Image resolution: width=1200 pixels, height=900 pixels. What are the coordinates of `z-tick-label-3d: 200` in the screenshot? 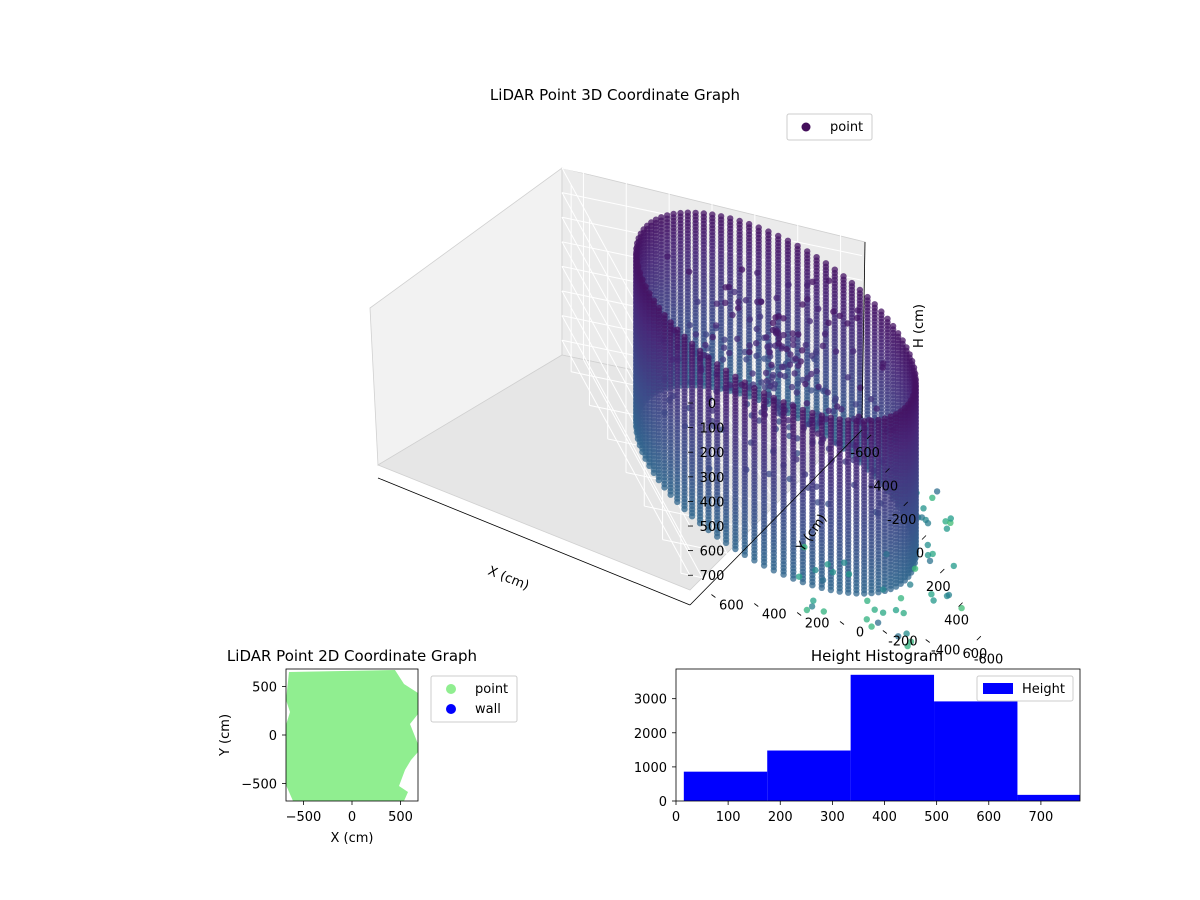 It's located at (712, 453).